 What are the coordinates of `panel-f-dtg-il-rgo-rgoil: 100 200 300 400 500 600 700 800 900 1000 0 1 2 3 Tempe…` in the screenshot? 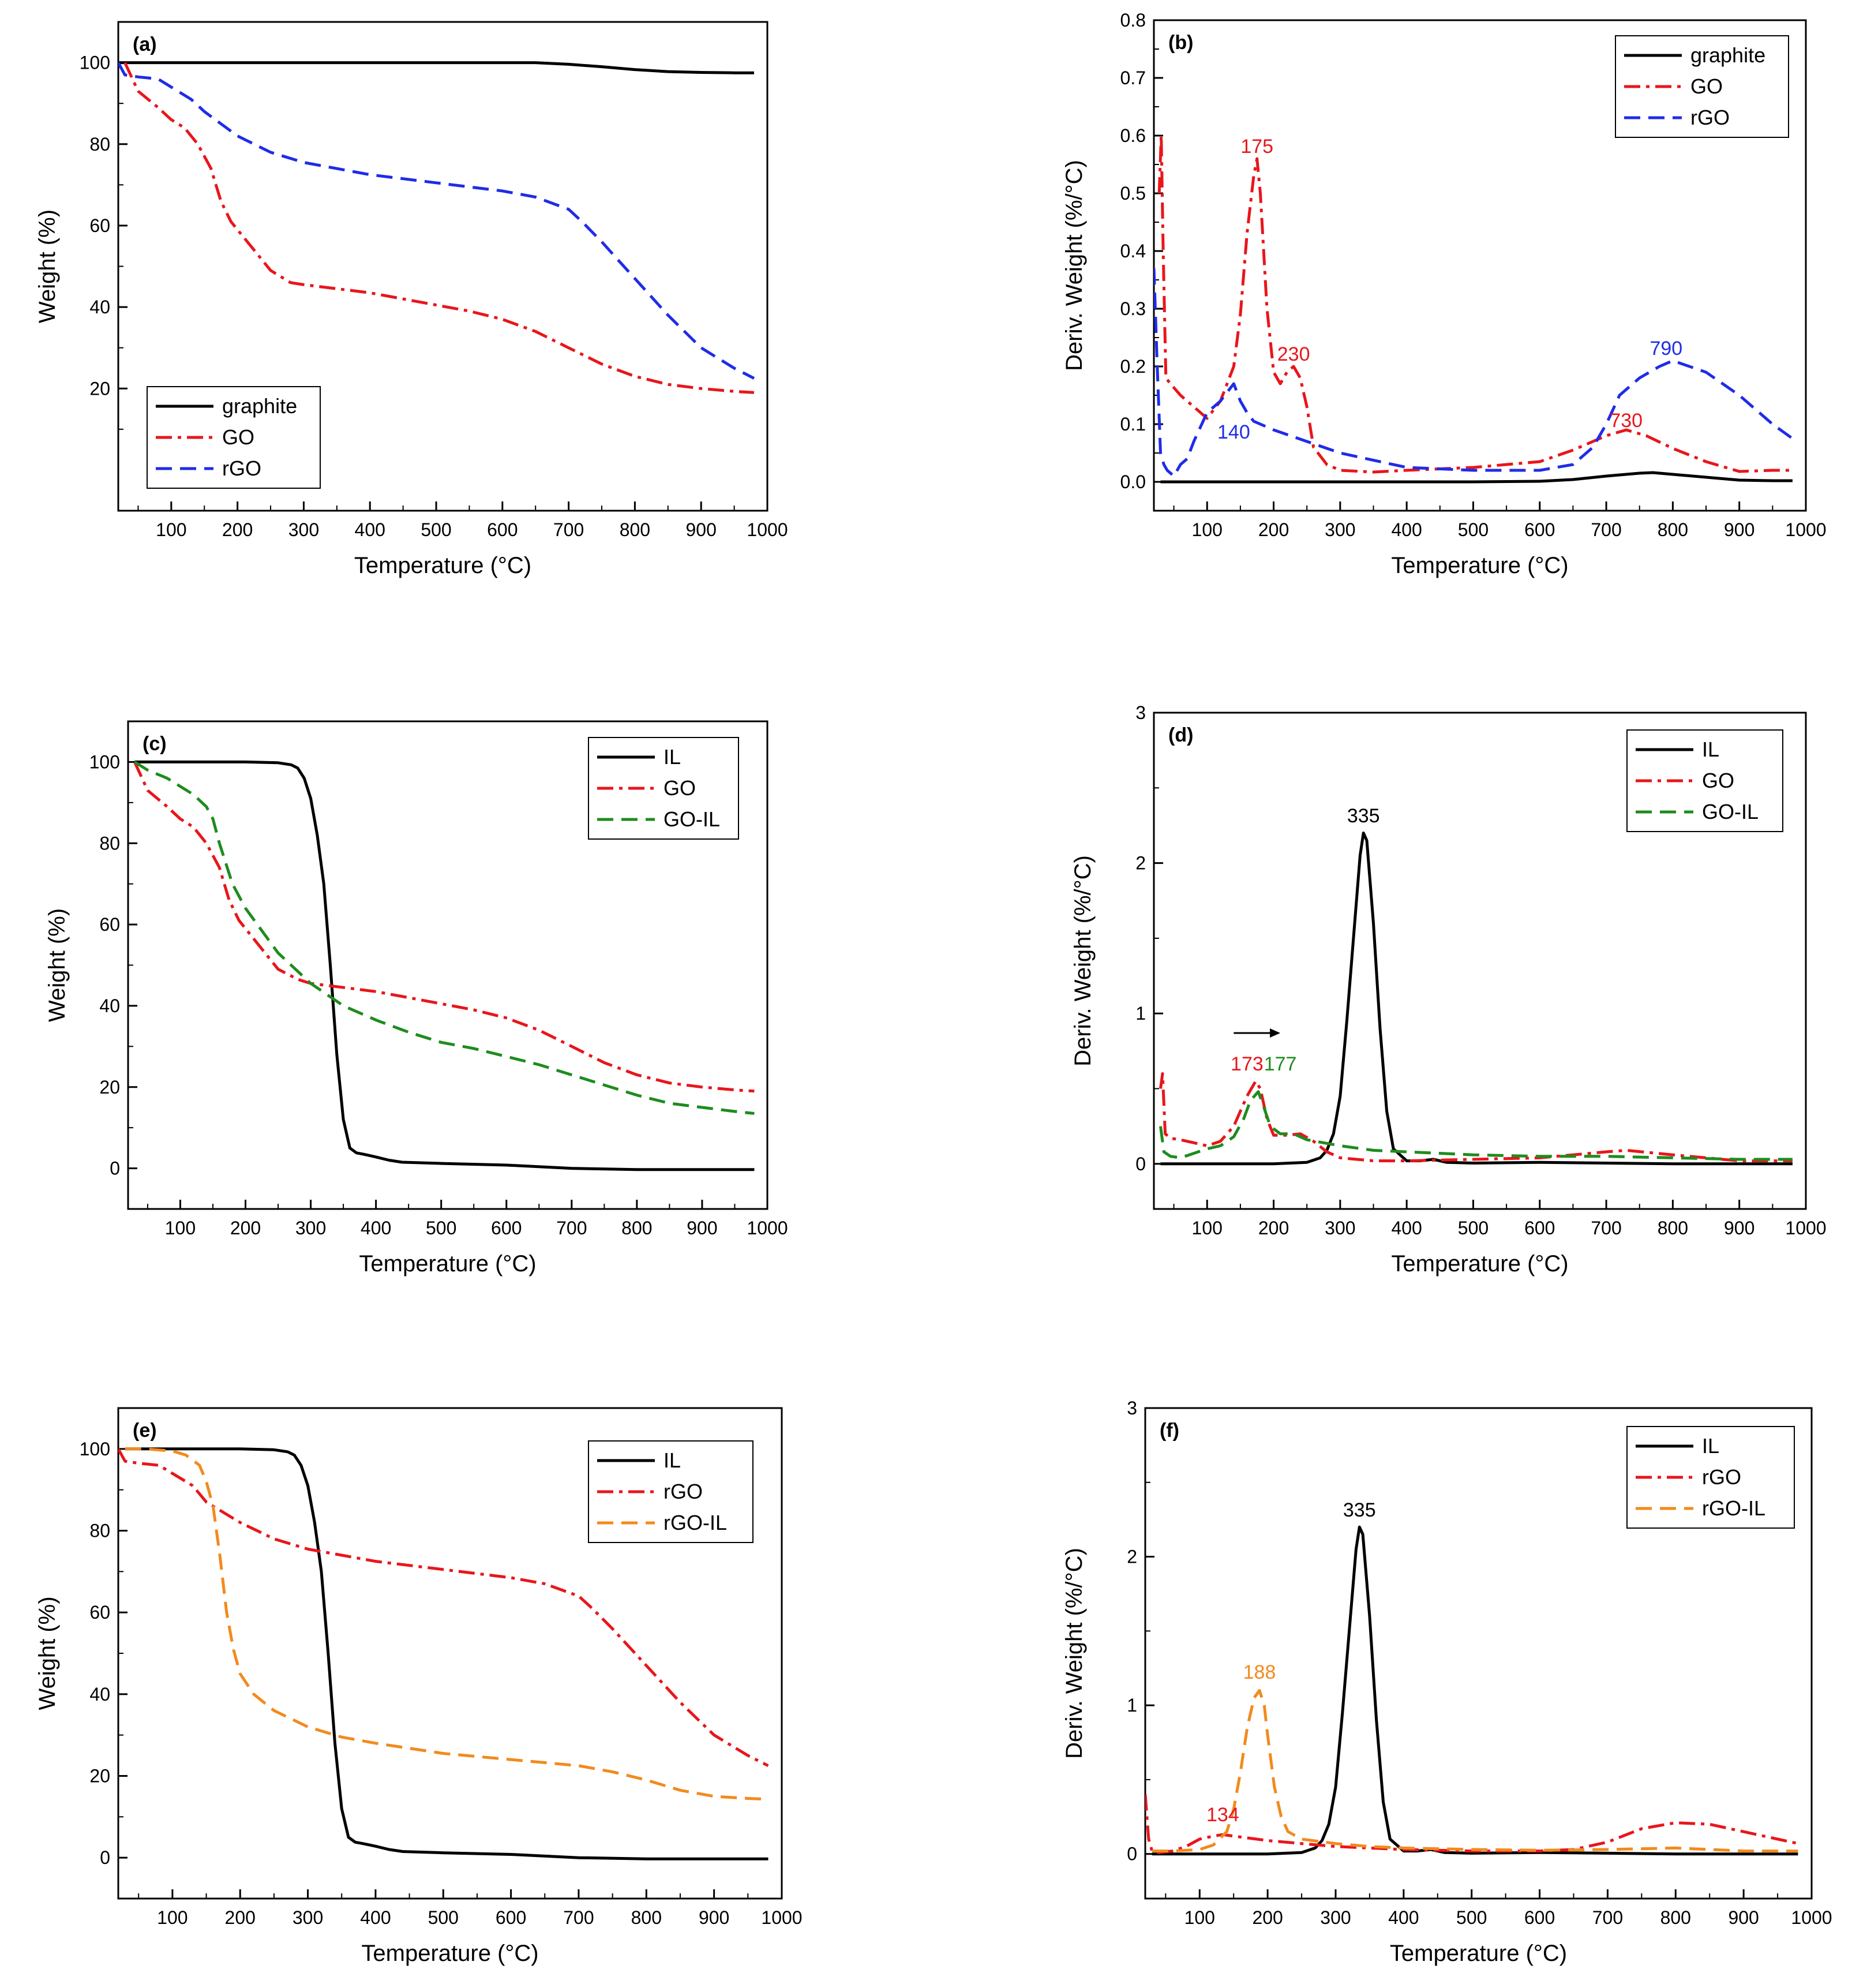 It's located at (1447, 1682).